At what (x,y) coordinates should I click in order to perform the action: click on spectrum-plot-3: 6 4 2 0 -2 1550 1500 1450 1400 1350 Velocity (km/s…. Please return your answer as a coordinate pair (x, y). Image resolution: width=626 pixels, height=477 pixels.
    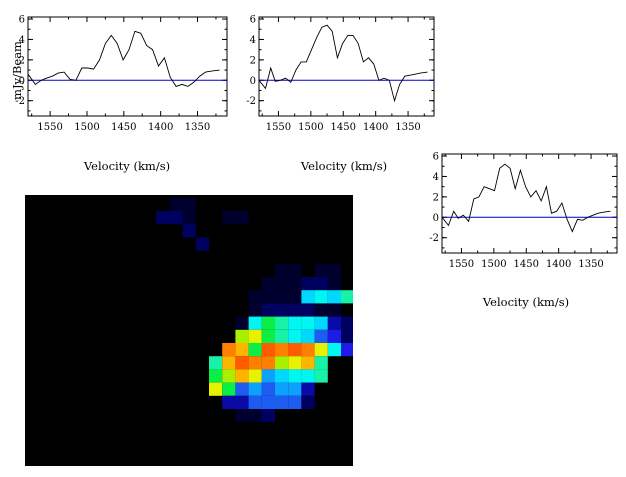
    Looking at the image, I should click on (523, 230).